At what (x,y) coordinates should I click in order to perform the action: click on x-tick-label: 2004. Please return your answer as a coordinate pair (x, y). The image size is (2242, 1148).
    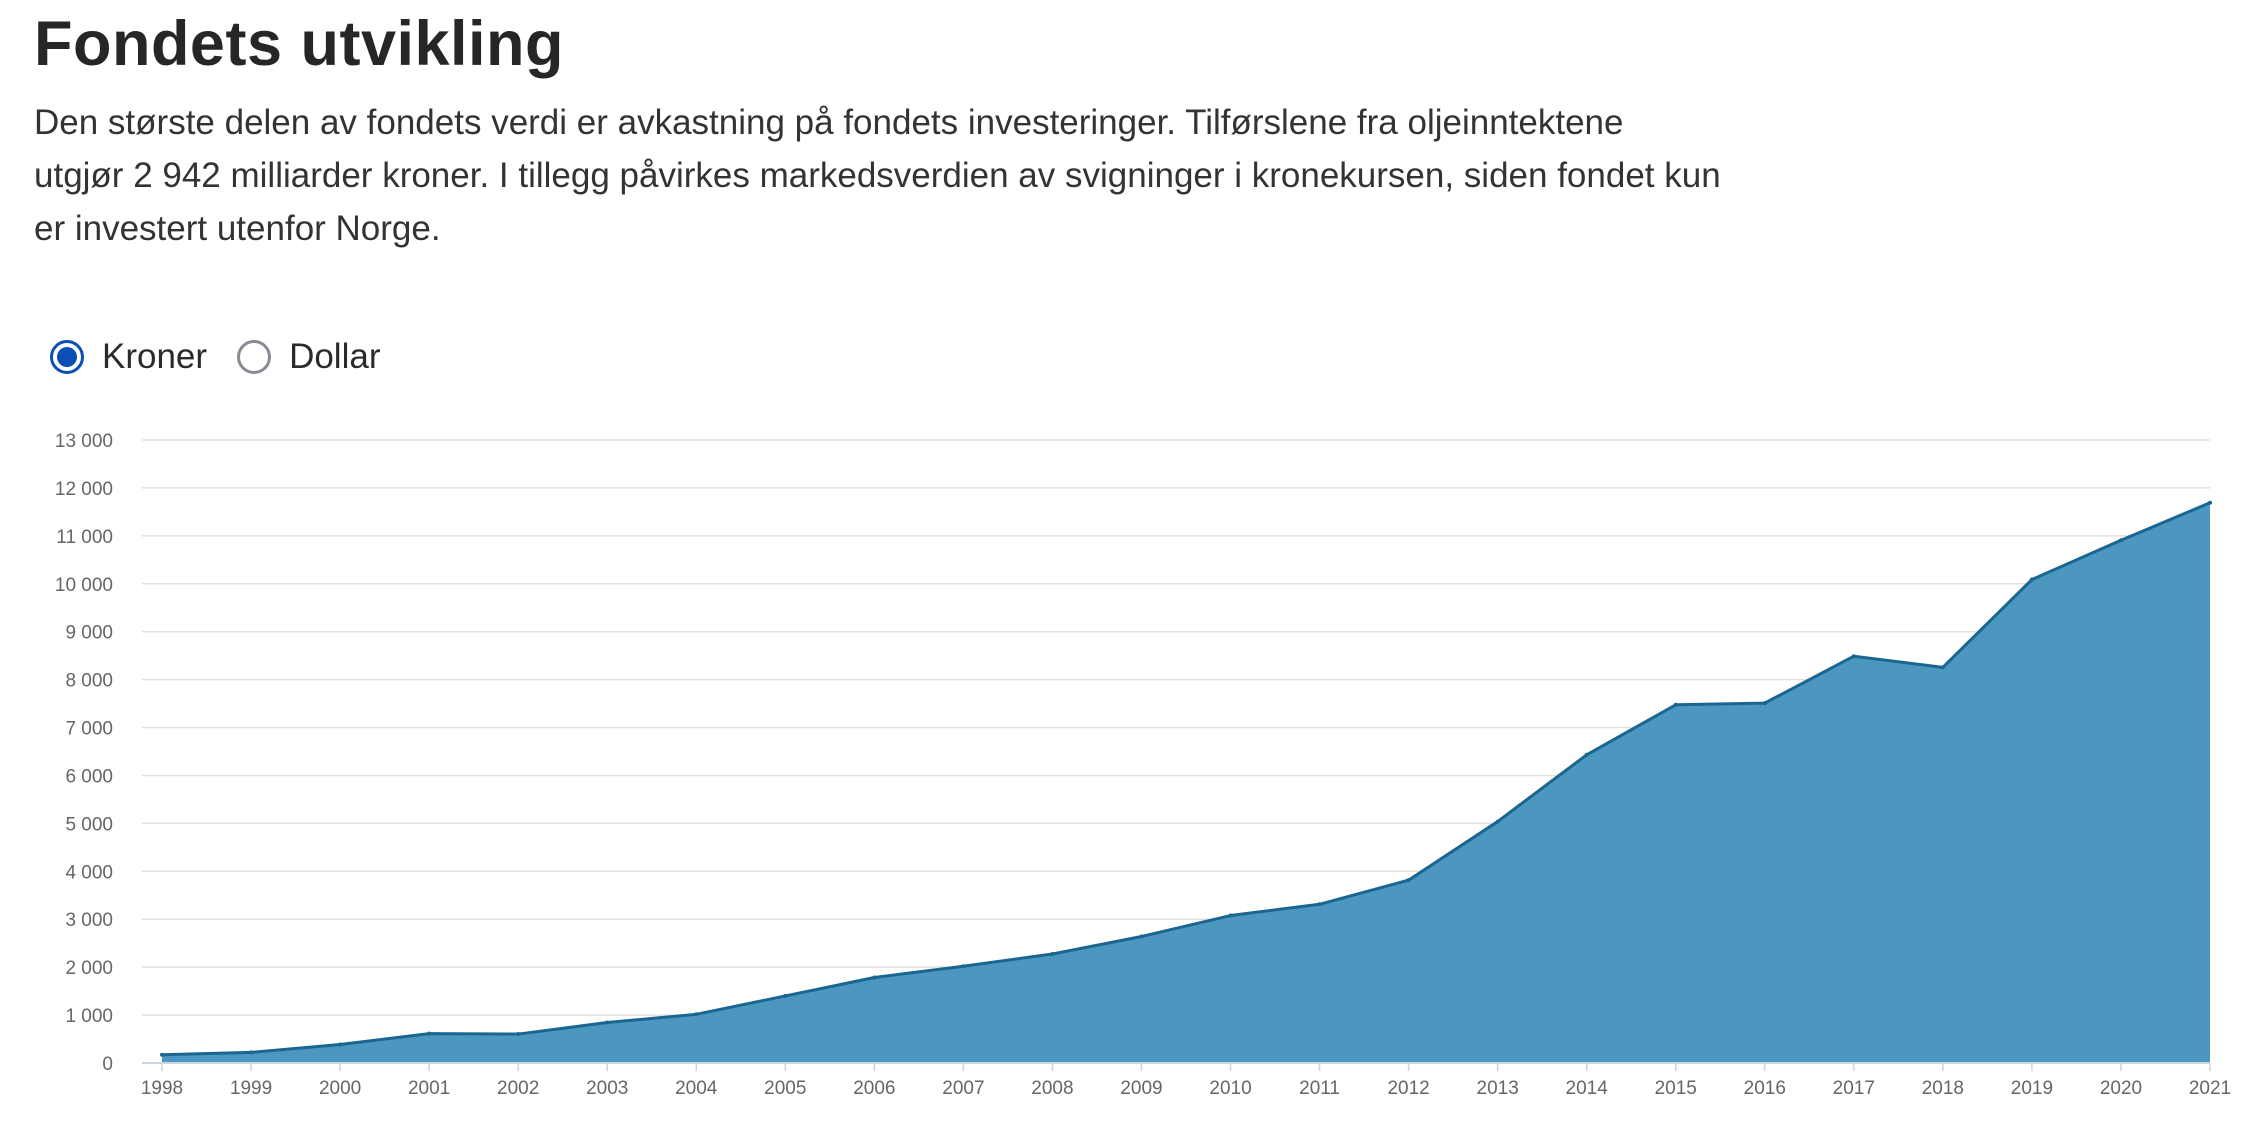
    Looking at the image, I should click on (696, 1088).